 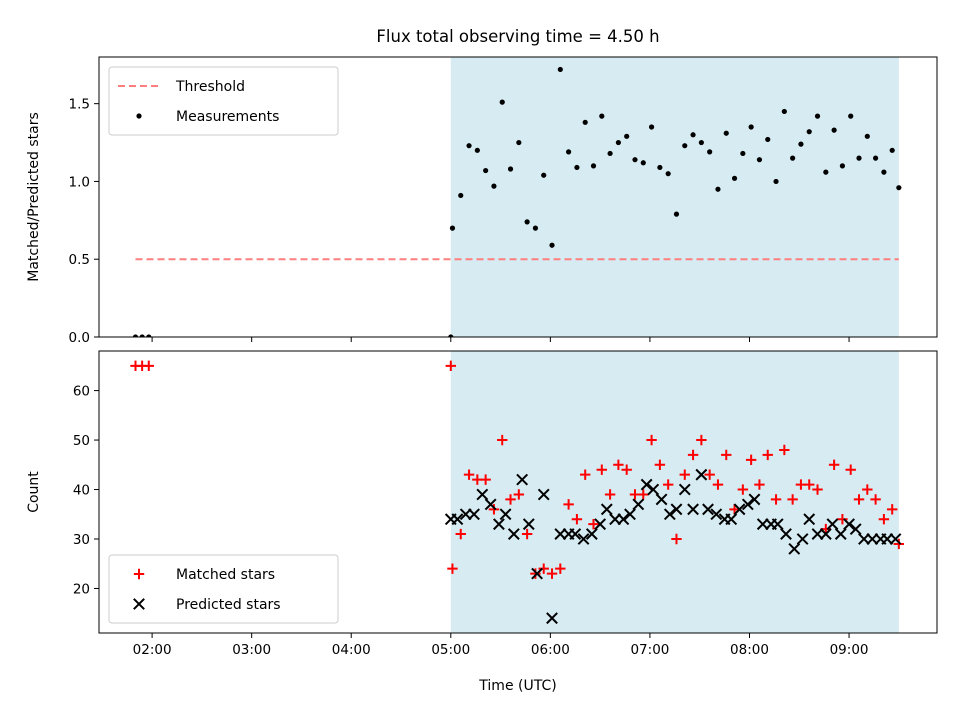 What do you see at coordinates (223, 101) in the screenshot?
I see `legend: Threshold Measurements` at bounding box center [223, 101].